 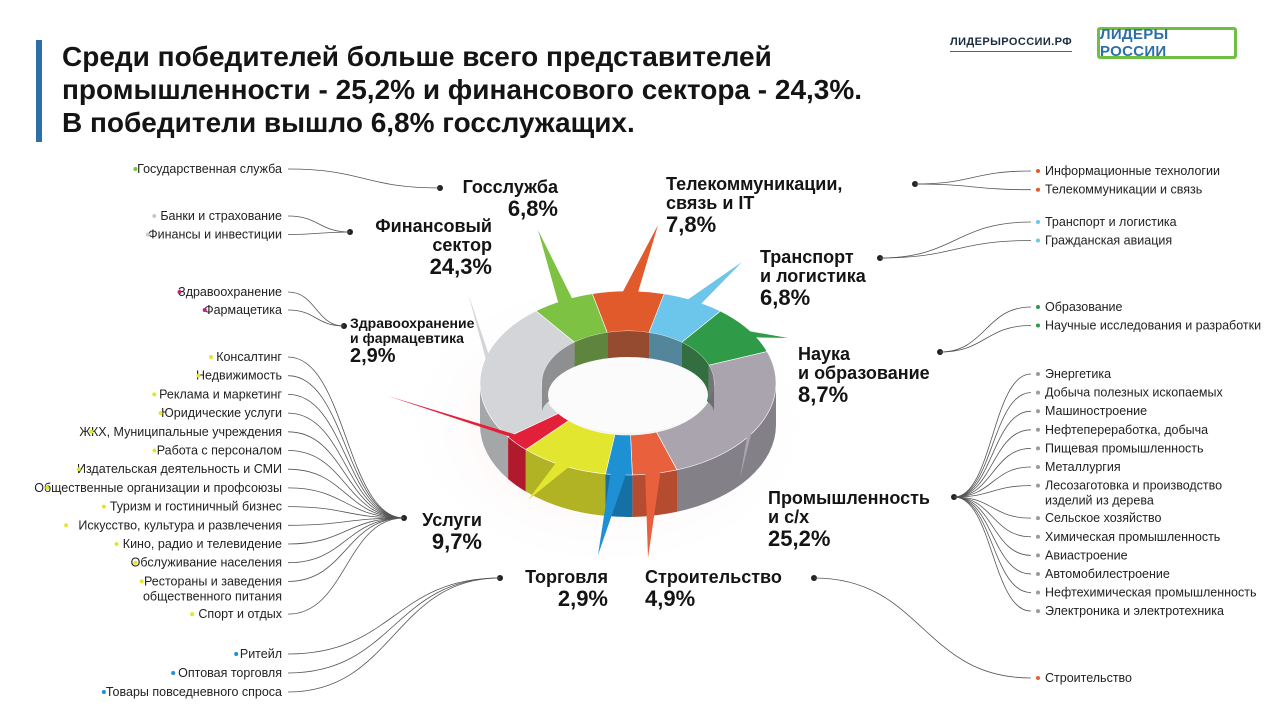 What do you see at coordinates (433, 226) in the screenshot?
I see `segment-name: Финансовый` at bounding box center [433, 226].